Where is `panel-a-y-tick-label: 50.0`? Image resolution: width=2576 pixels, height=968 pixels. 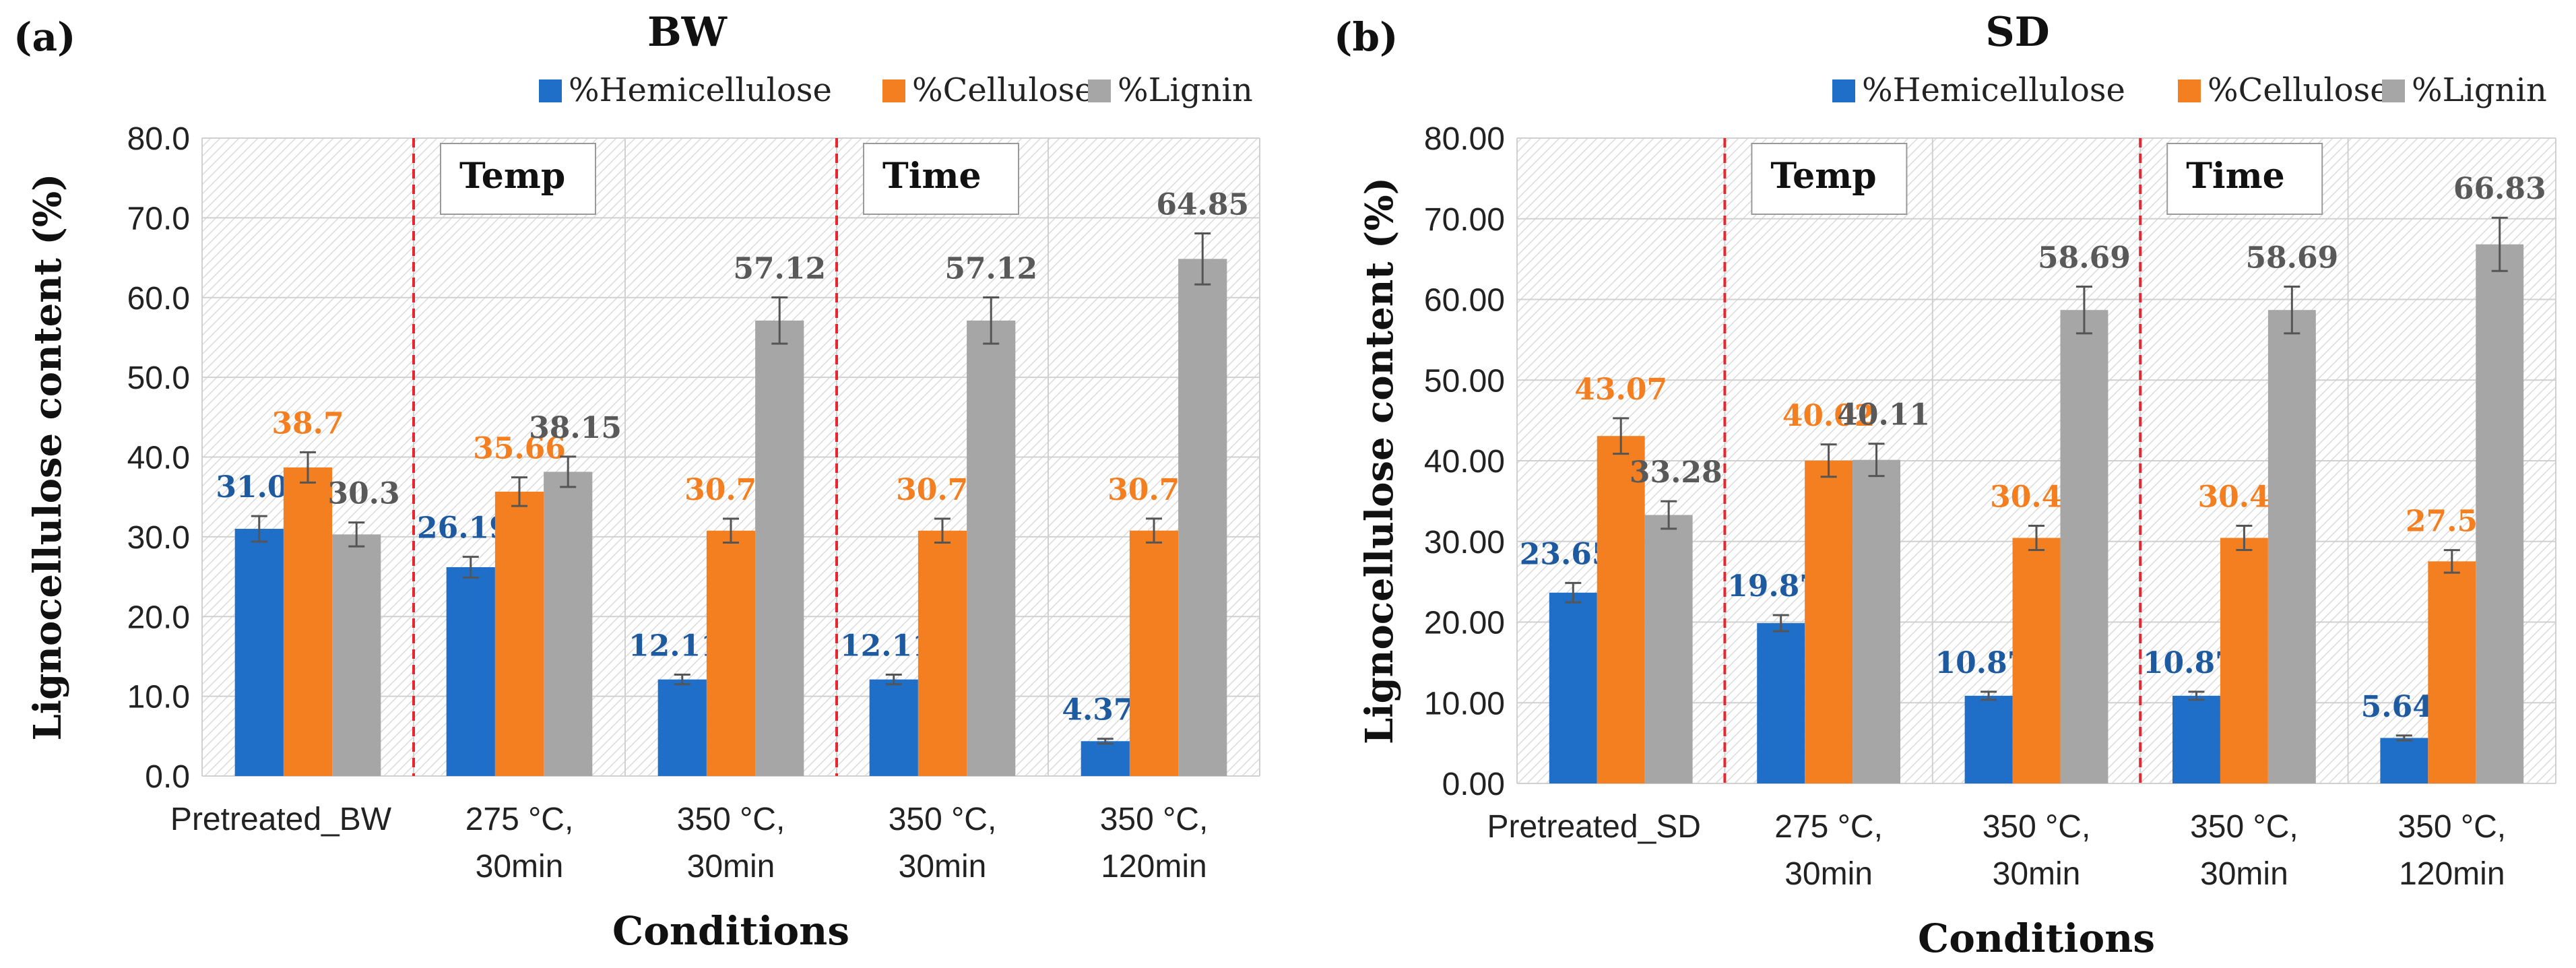 panel-a-y-tick-label: 50.0 is located at coordinates (158, 378).